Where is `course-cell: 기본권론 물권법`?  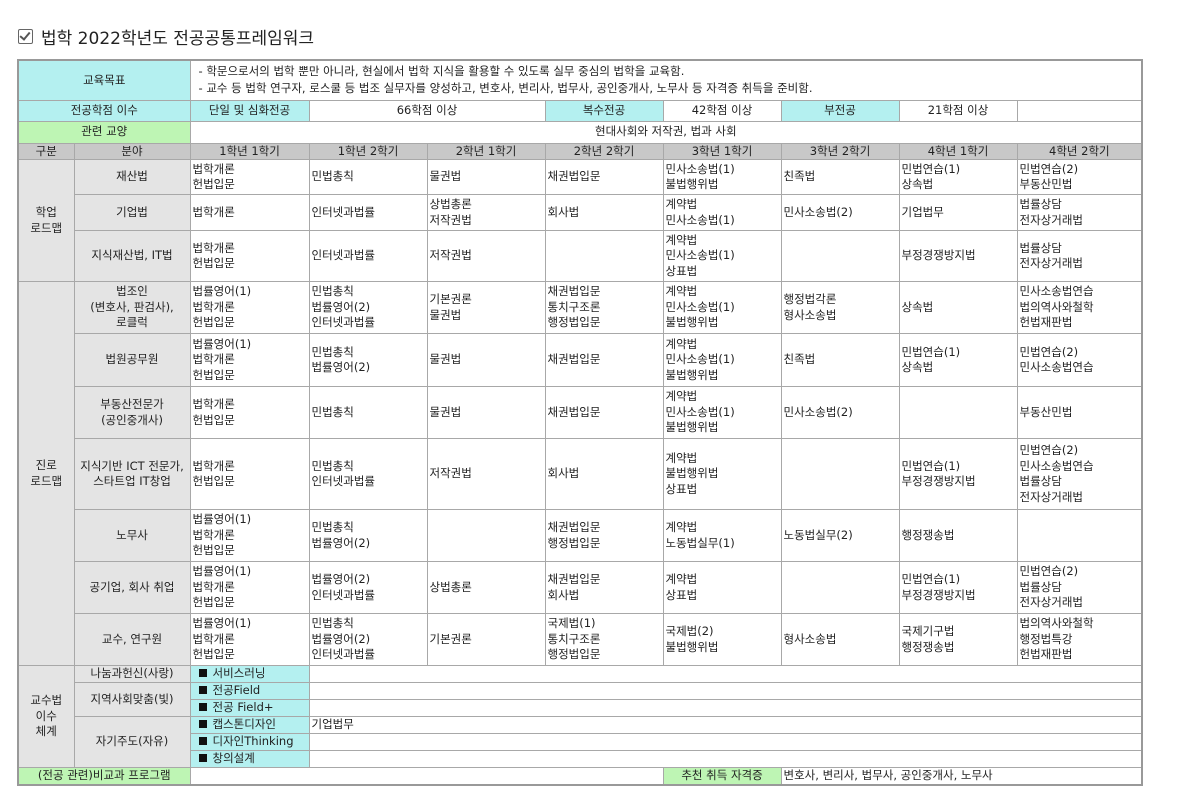 course-cell: 기본권론 물권법 is located at coordinates (486, 307).